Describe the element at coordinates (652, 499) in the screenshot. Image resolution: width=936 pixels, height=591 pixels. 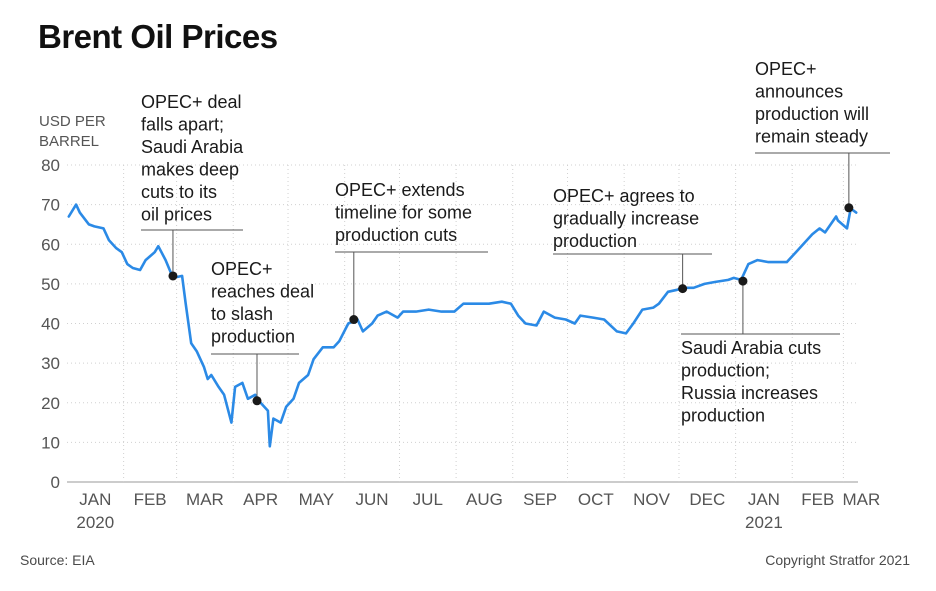
I see `x-tick-label: NOV` at that location.